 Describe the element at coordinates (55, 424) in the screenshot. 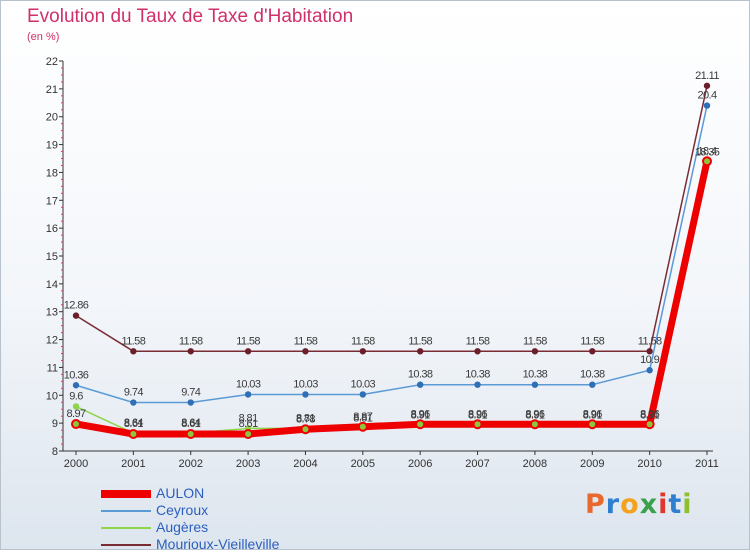

I see `y-tick-label: 9` at that location.